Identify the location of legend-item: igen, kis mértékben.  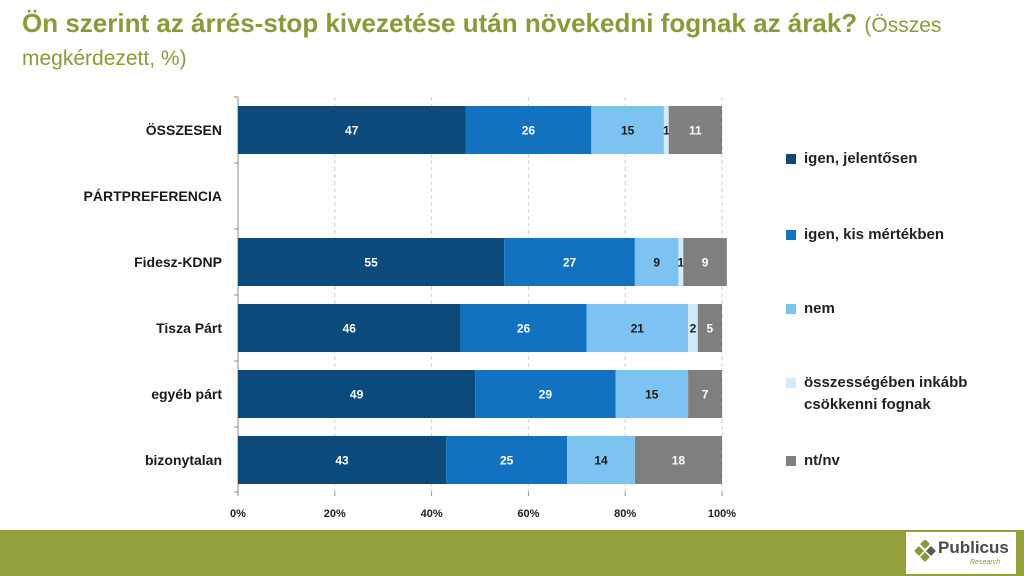
(901, 235).